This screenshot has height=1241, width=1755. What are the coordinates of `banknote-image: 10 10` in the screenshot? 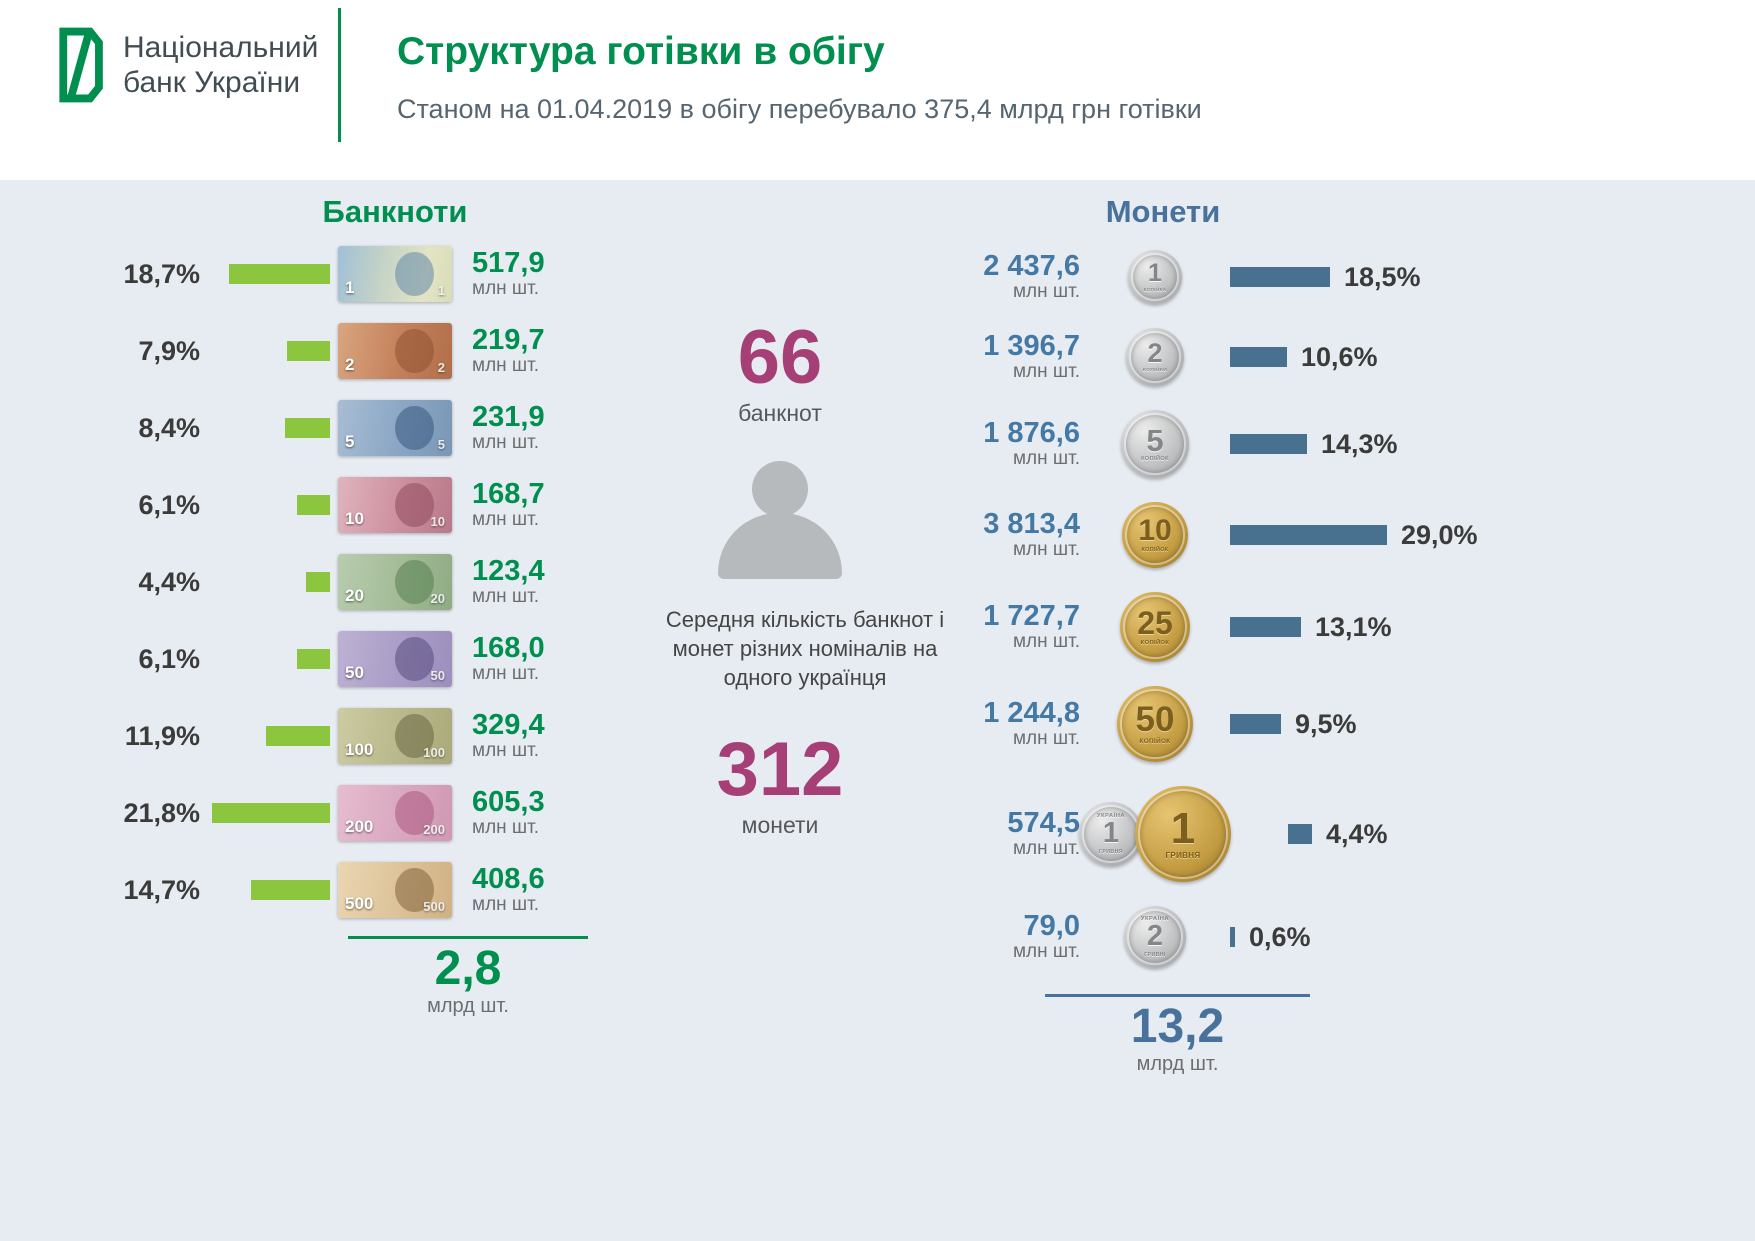 It's located at (395, 505).